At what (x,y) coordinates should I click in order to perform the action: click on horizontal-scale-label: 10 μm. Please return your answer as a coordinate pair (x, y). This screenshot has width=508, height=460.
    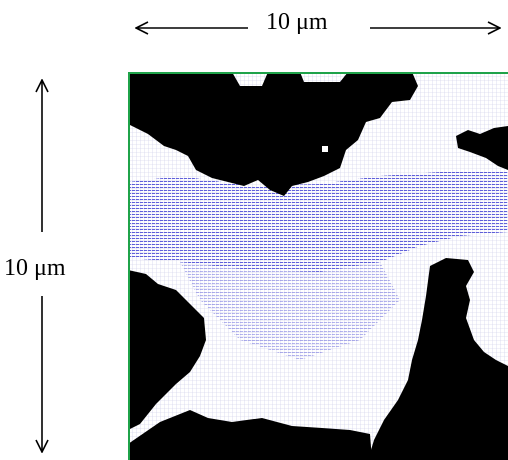
    Looking at the image, I should click on (297, 22).